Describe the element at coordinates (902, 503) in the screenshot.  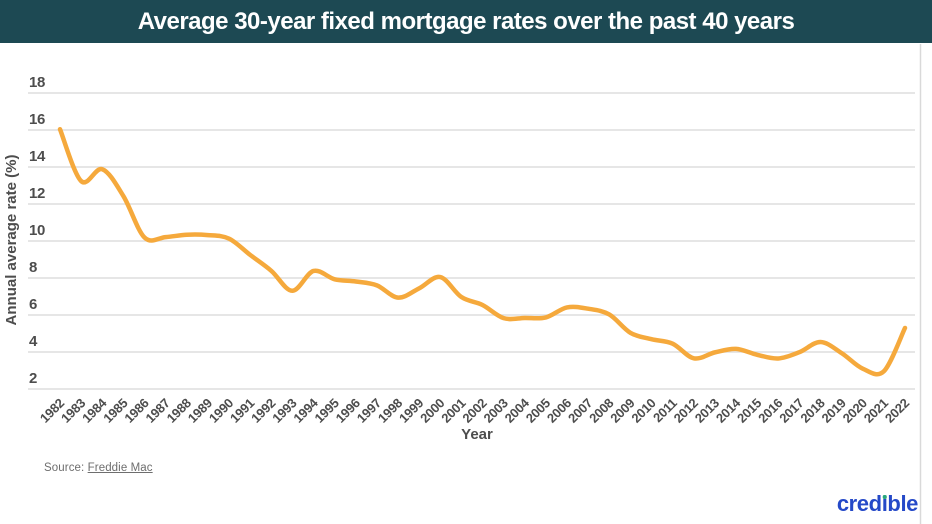
I see `logo-text-post: ble` at that location.